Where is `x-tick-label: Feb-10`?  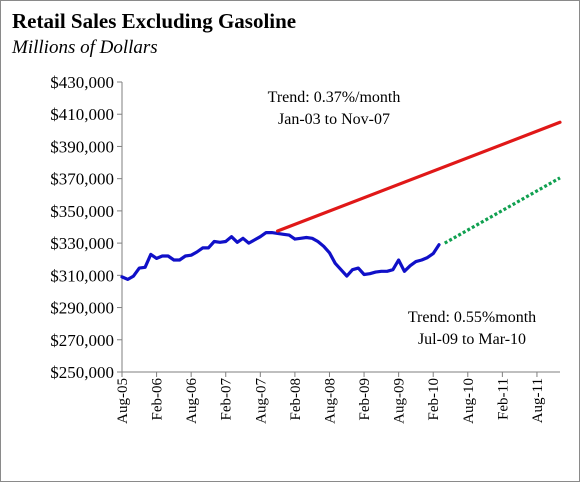
x-tick-label: Feb-10 is located at coordinates (434, 399).